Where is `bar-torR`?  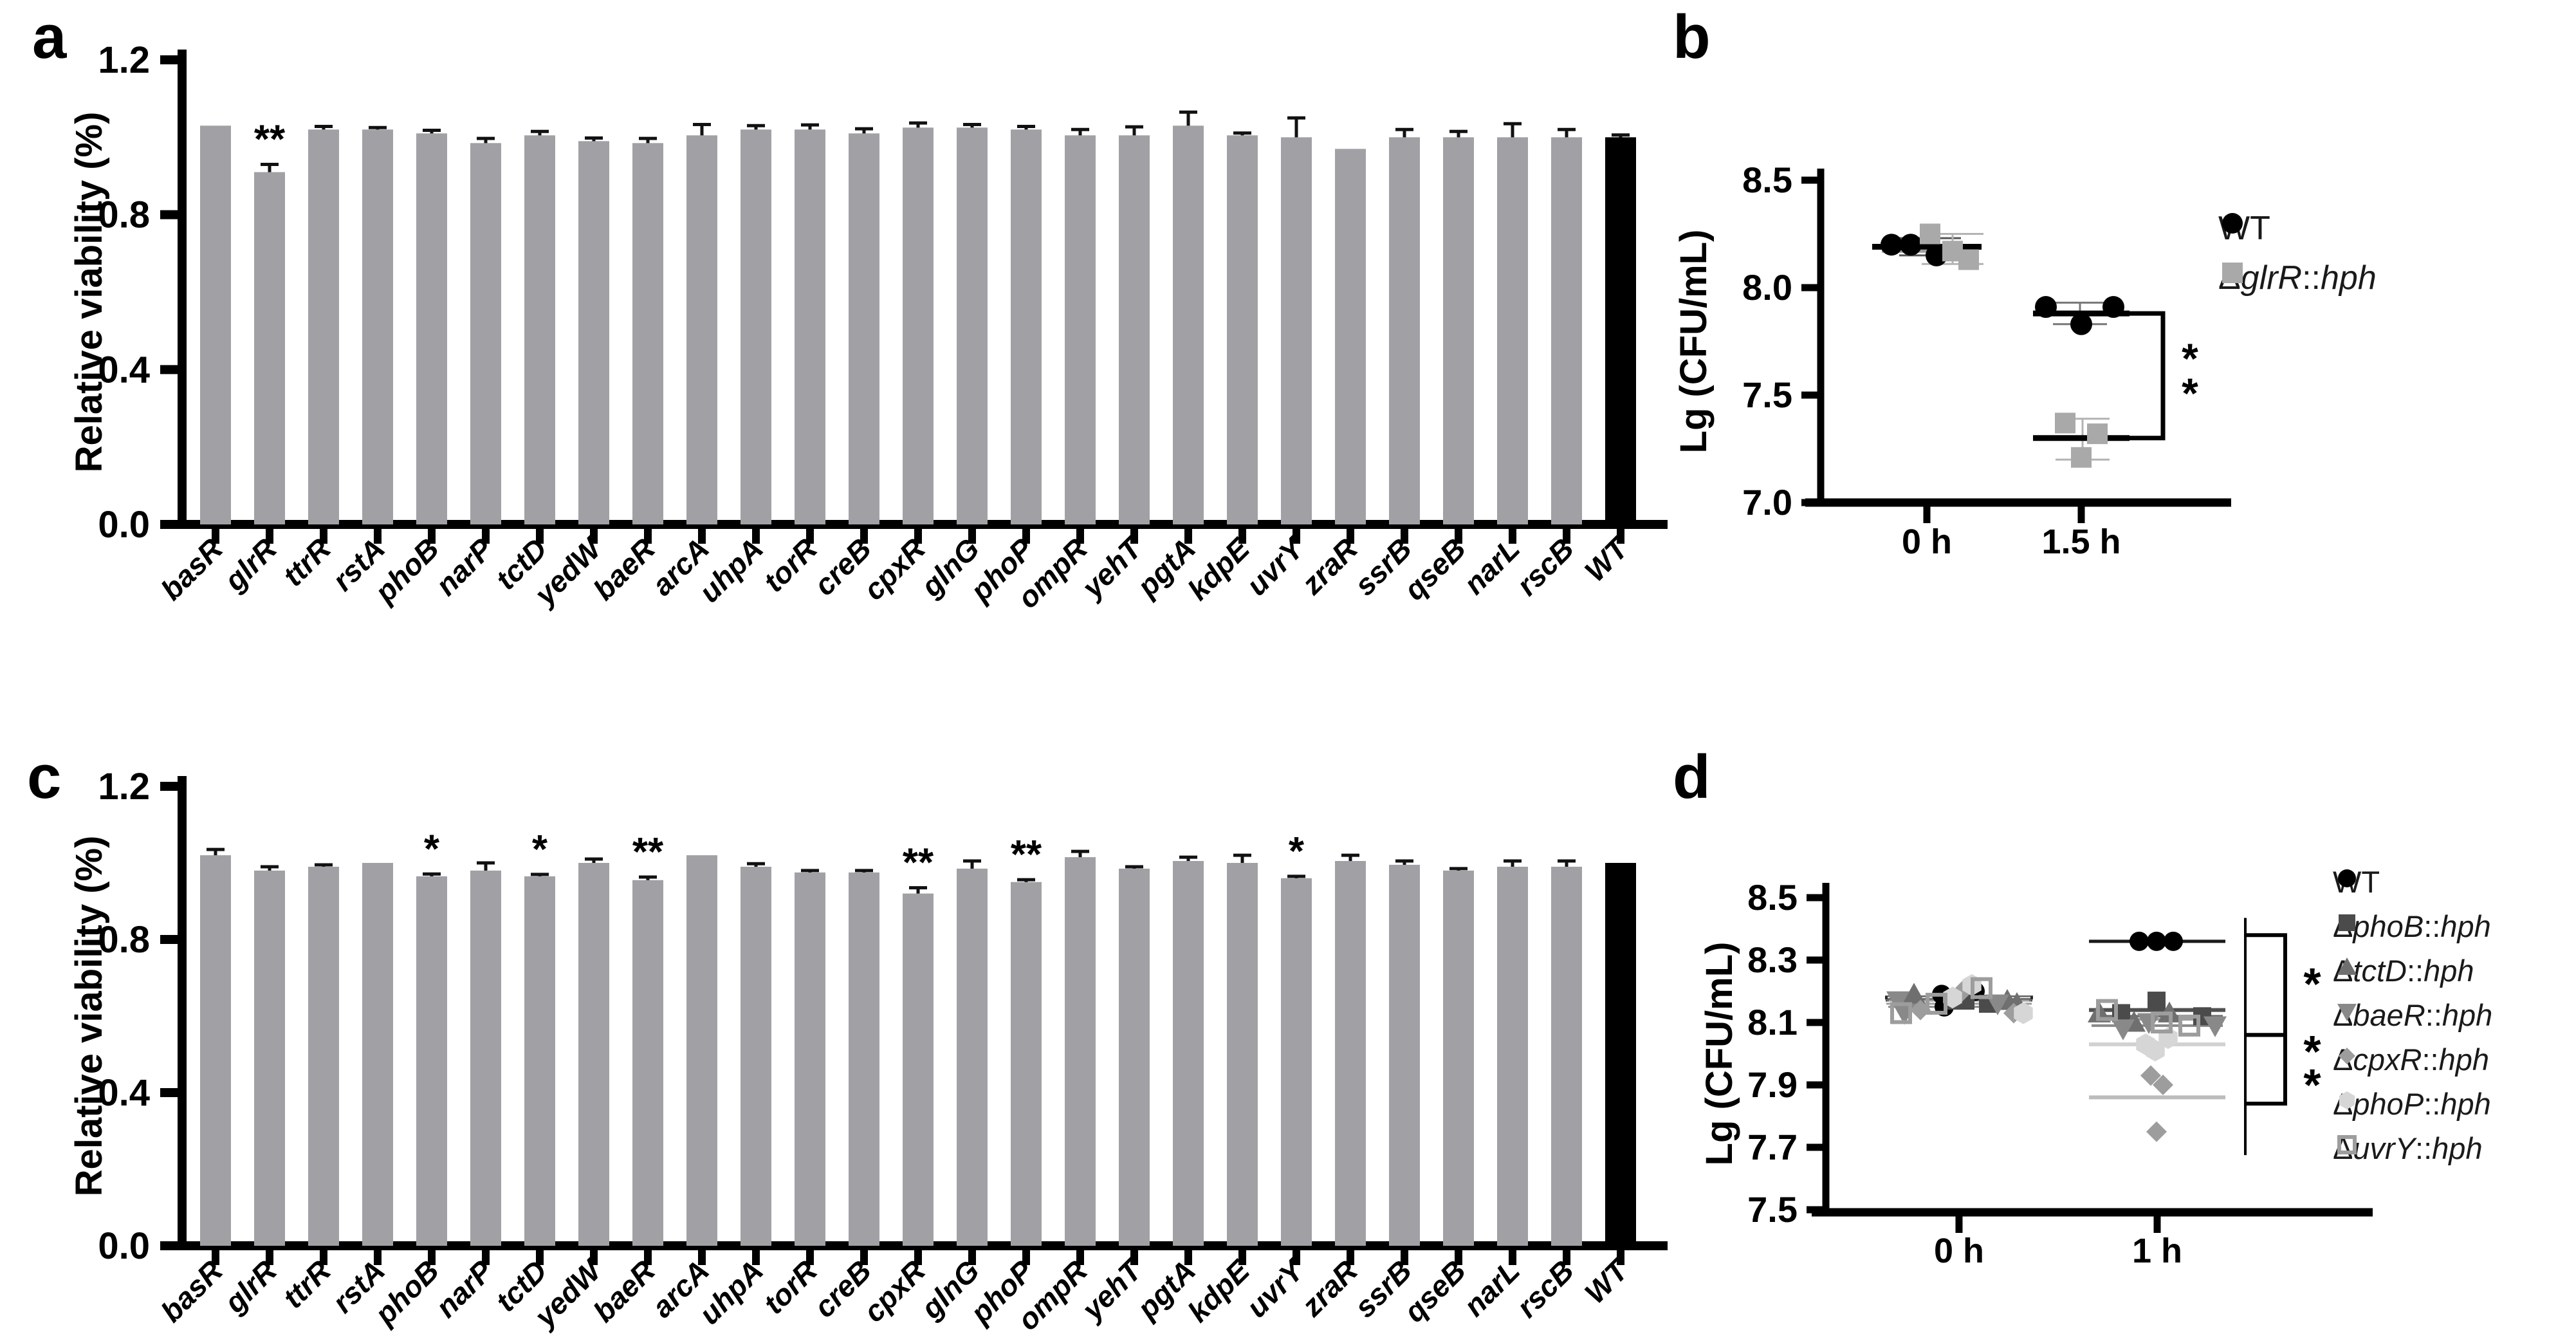 bar-torR is located at coordinates (810, 327).